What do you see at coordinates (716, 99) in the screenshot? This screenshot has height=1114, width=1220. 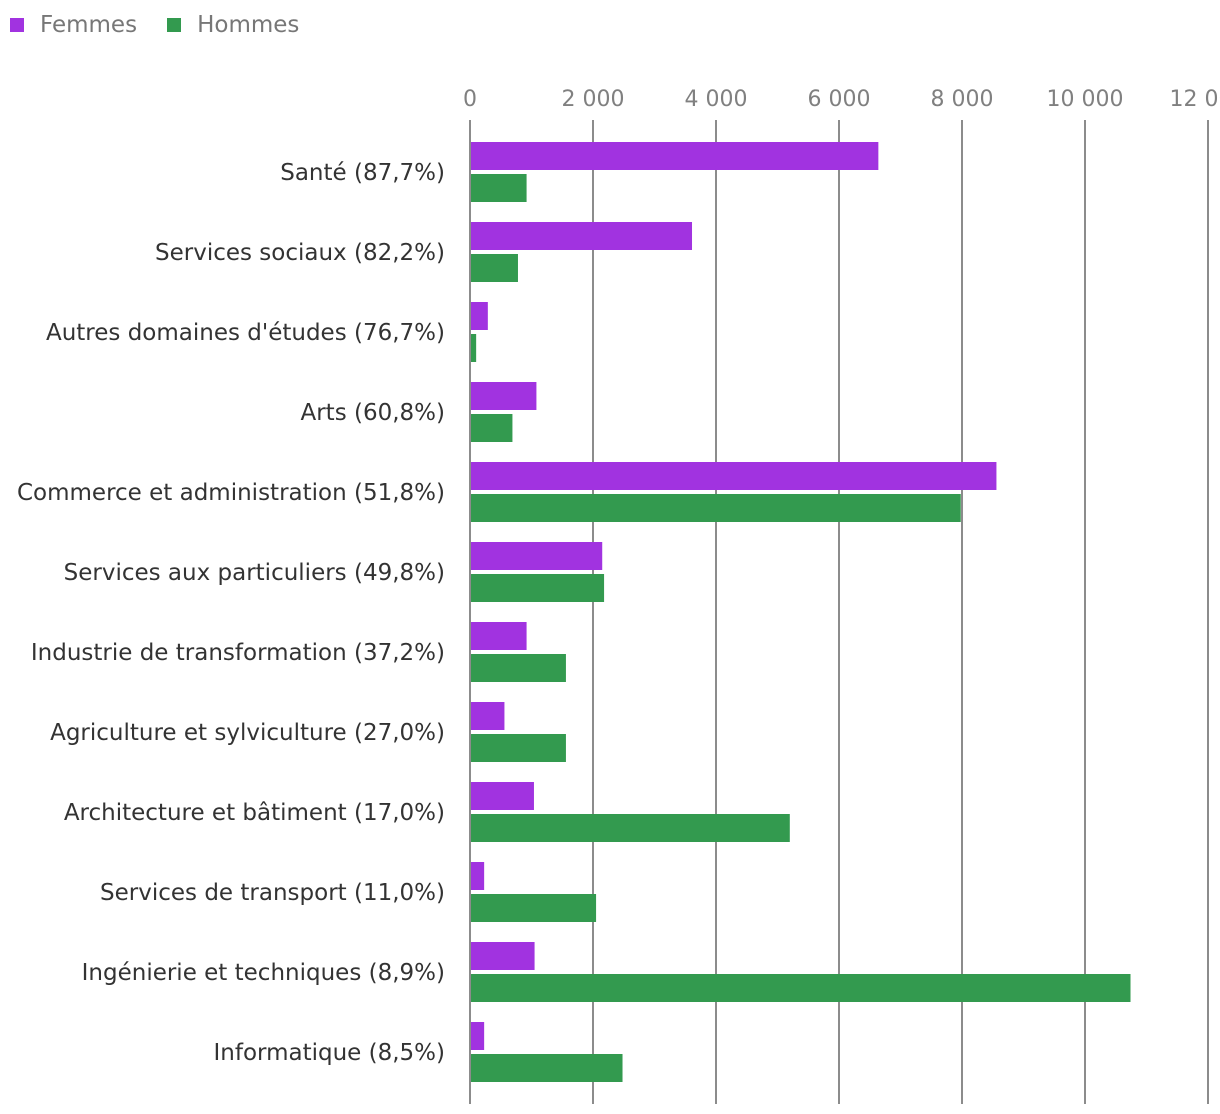 I see `x-tick-label: 4 000` at bounding box center [716, 99].